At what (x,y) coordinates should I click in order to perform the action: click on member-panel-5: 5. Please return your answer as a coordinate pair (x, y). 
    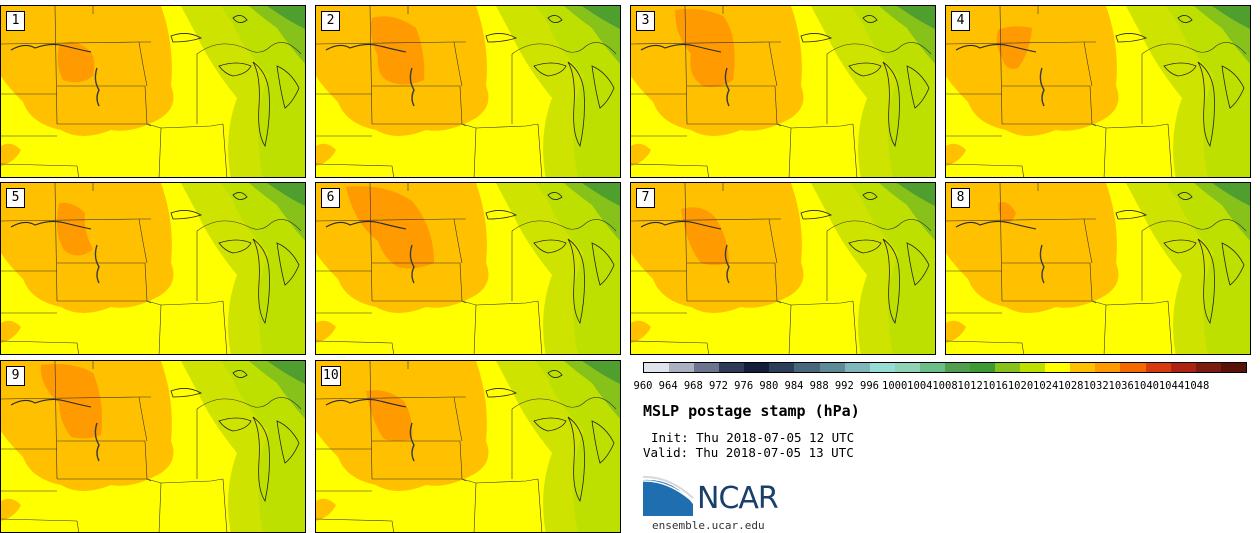
    Looking at the image, I should click on (153, 268).